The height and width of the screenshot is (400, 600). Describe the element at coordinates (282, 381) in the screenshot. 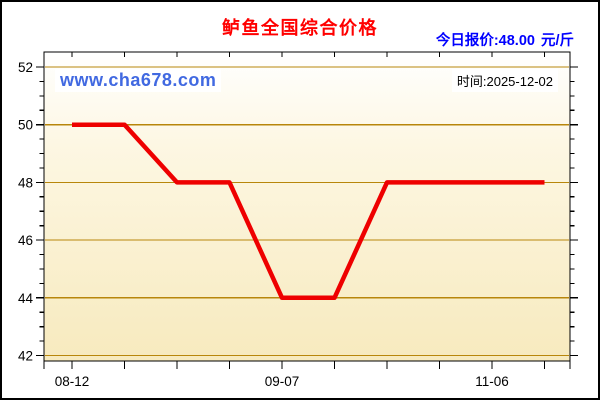

I see `x-axis-label: 09-07` at that location.